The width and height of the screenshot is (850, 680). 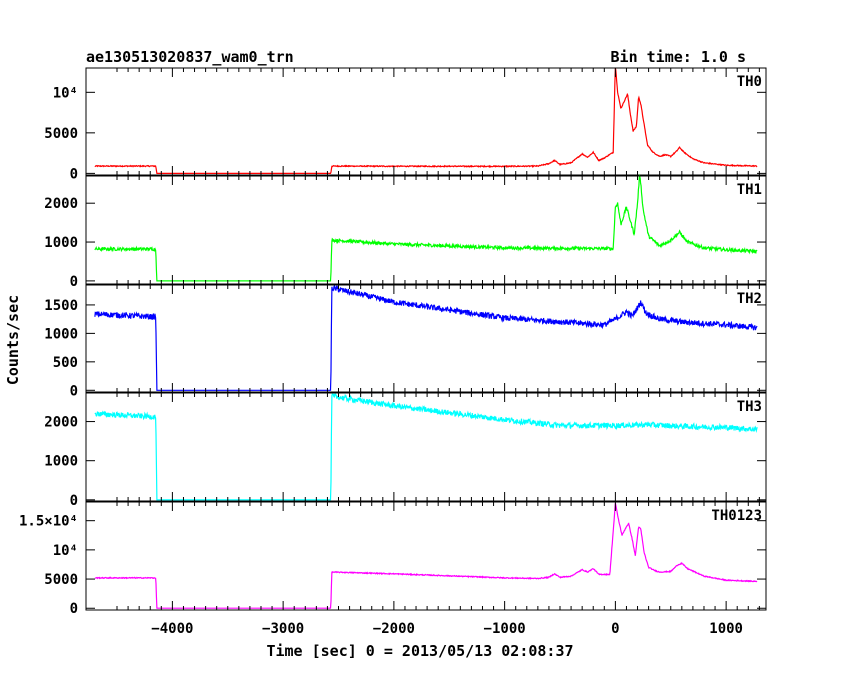 I want to click on y-tick-label: 500, so click(x=65, y=363).